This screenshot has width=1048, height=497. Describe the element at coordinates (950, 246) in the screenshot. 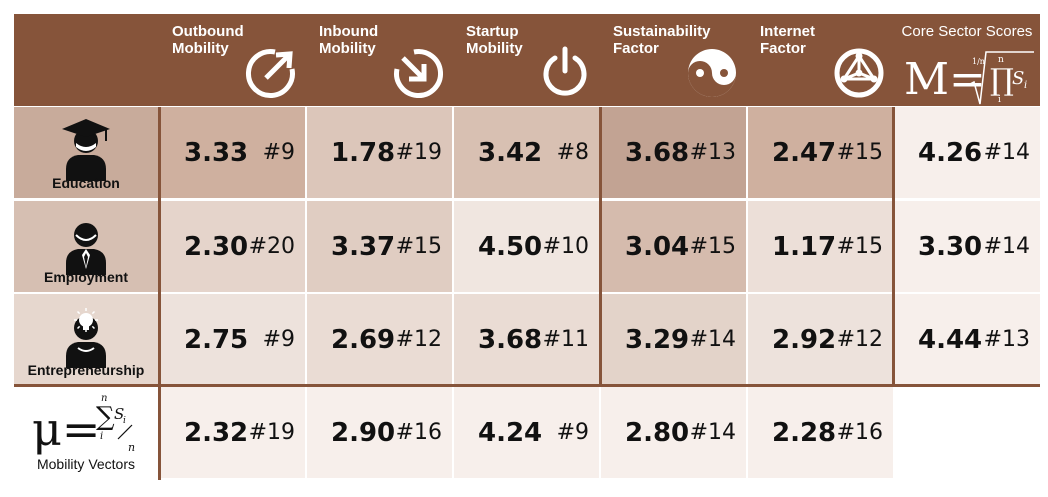

I see `score-value: 3.30` at that location.